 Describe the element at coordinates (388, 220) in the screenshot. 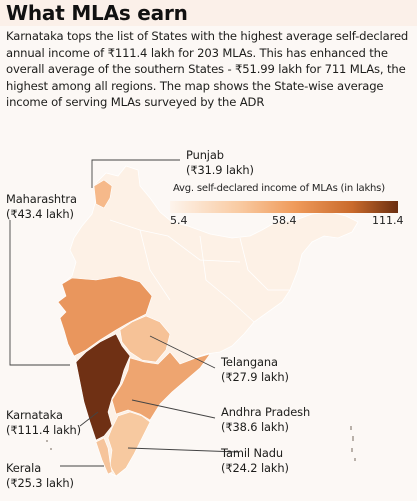

I see `legend-max: 111.4` at that location.